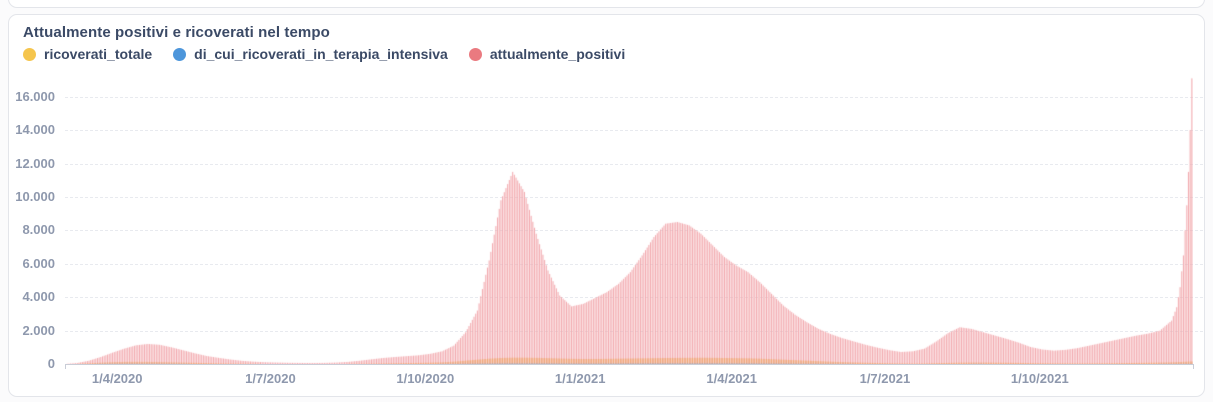 Image resolution: width=1213 pixels, height=402 pixels. I want to click on y-tick-label-2.000: 2.000, so click(38, 330).